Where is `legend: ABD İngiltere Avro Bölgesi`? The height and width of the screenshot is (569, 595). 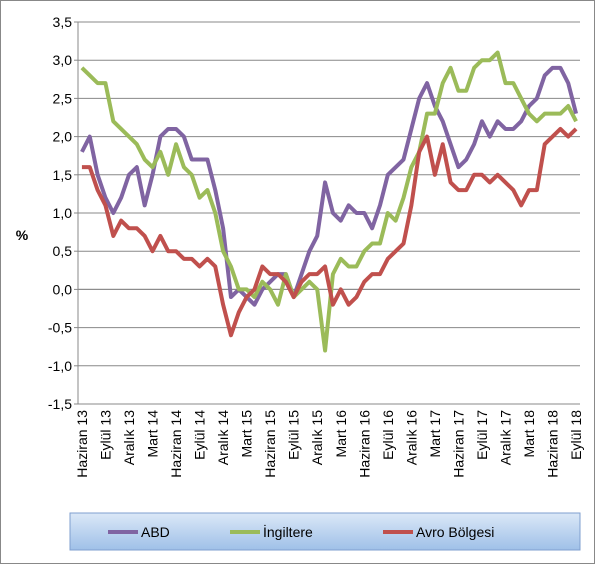
legend: ABD İngiltere Avro Bölgesi is located at coordinates (325, 531).